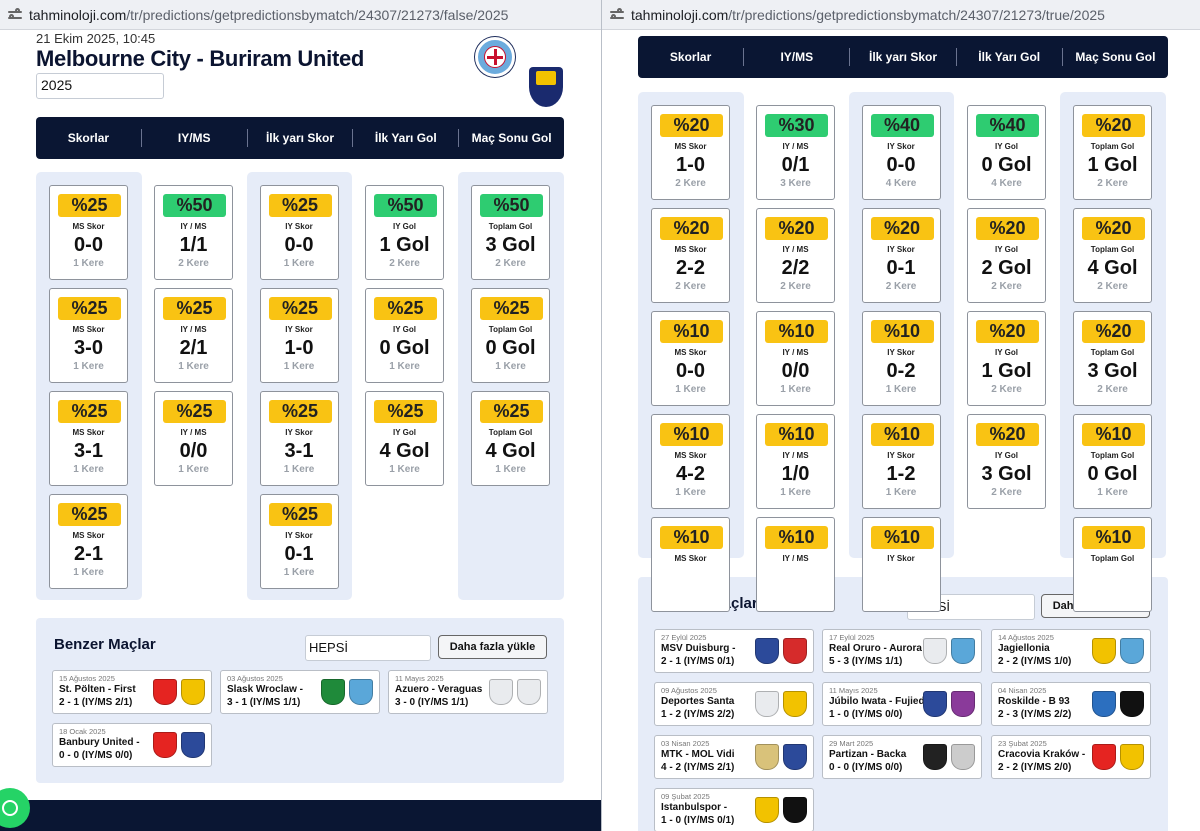 This screenshot has width=1200, height=831. Describe the element at coordinates (299, 438) in the screenshot. I see `prediction-card: %25 IY Skor 3-1 1 Kere` at that location.